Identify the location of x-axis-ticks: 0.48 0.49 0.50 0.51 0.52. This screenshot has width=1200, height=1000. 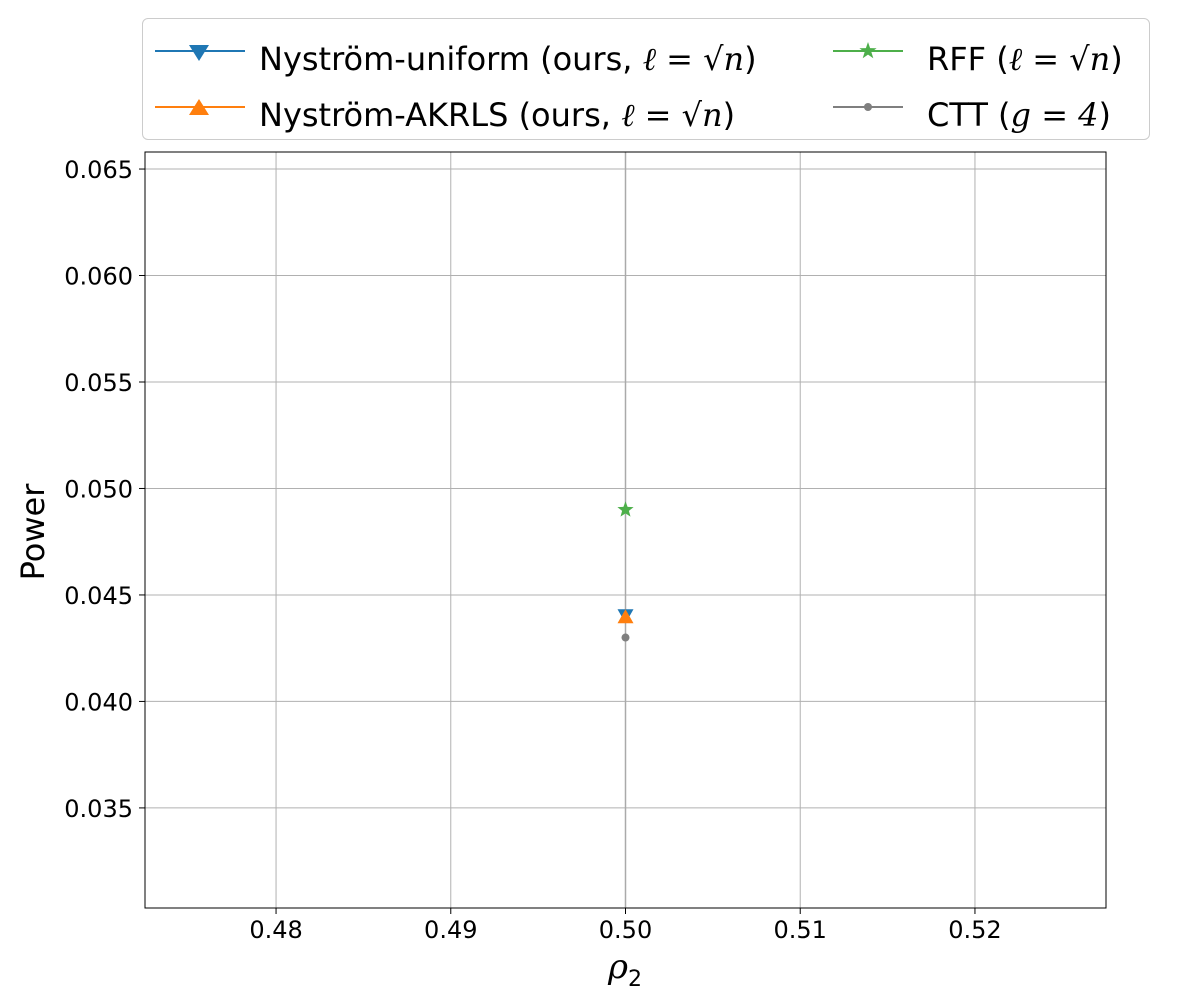
(625, 926).